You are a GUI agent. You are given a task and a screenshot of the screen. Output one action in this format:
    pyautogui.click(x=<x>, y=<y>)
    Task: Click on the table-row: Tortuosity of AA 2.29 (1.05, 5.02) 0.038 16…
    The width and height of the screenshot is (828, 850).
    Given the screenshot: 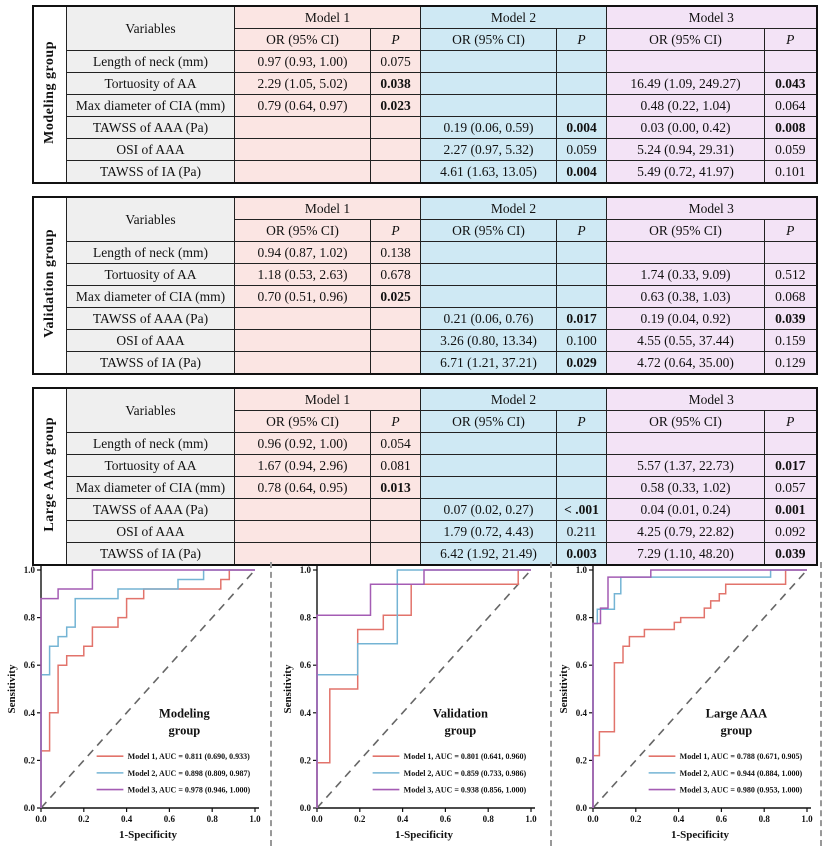 What is the action you would take?
    pyautogui.click(x=425, y=83)
    